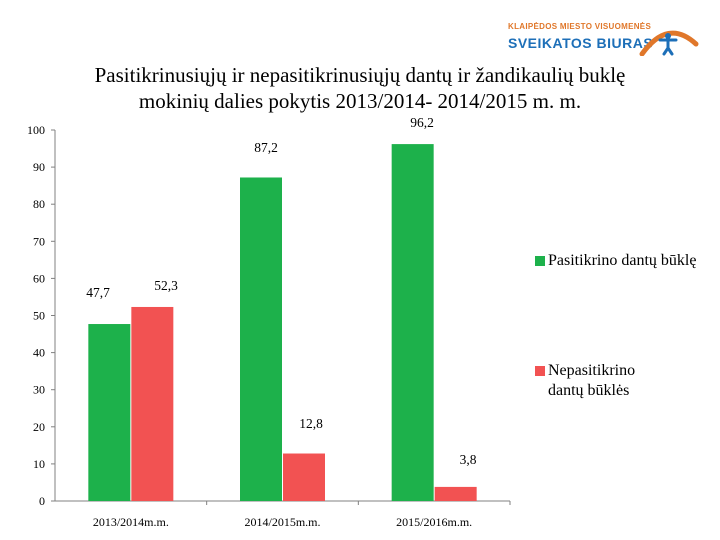  What do you see at coordinates (39, 278) in the screenshot?
I see `y-tick-label: 60` at bounding box center [39, 278].